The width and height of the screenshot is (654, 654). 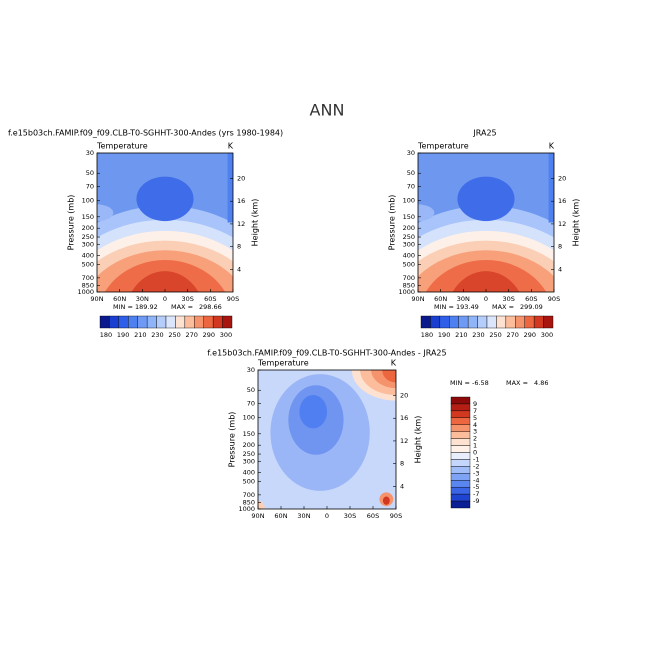 I want to click on colorbar-label: -7, so click(x=476, y=494).